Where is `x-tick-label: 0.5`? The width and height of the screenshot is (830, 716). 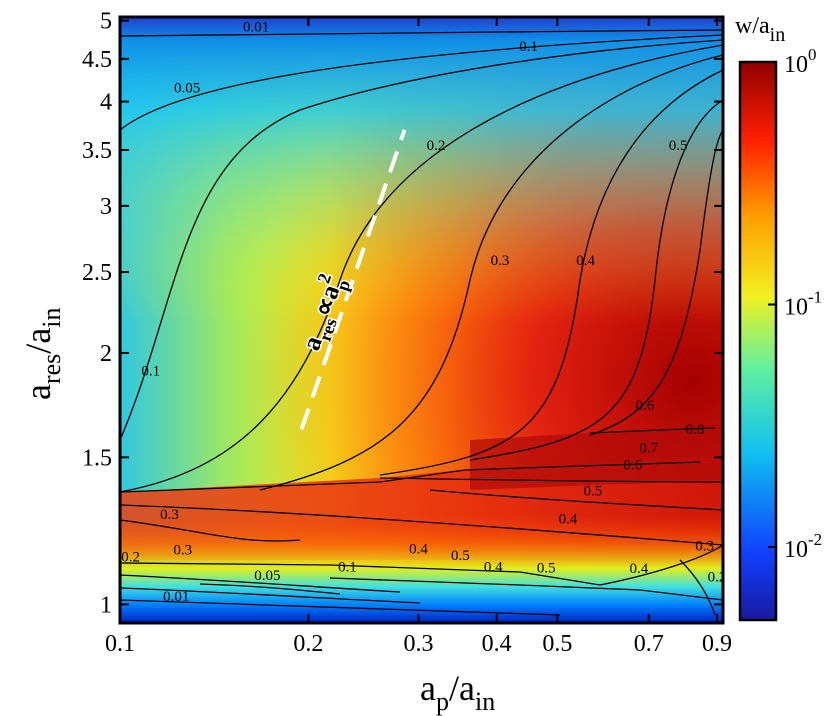 x-tick-label: 0.5 is located at coordinates (557, 644).